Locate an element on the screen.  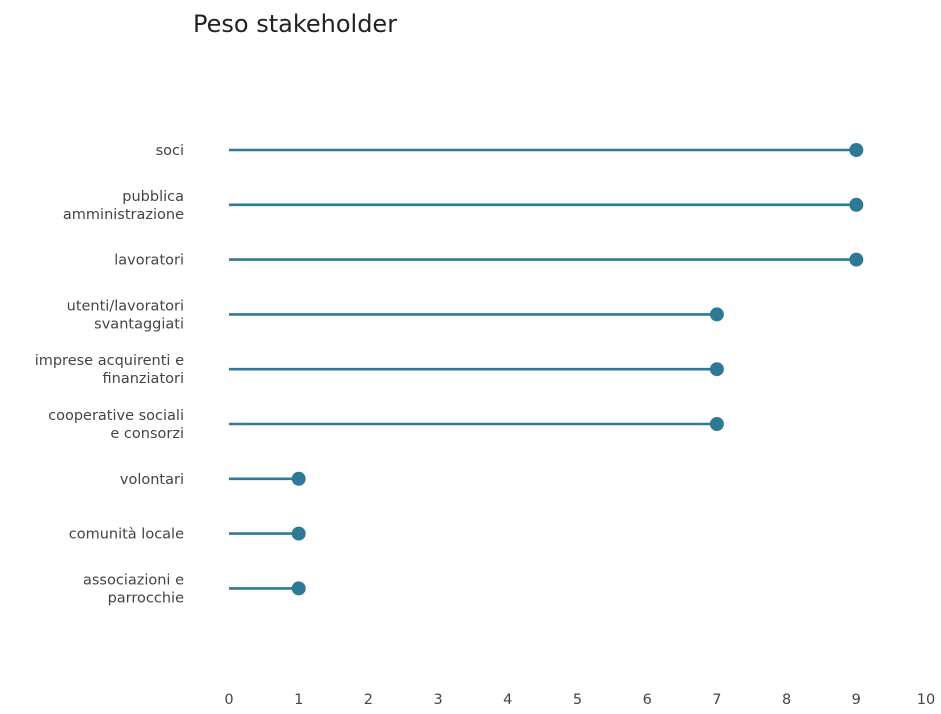
category-label-line: lavoratori is located at coordinates (149, 261).